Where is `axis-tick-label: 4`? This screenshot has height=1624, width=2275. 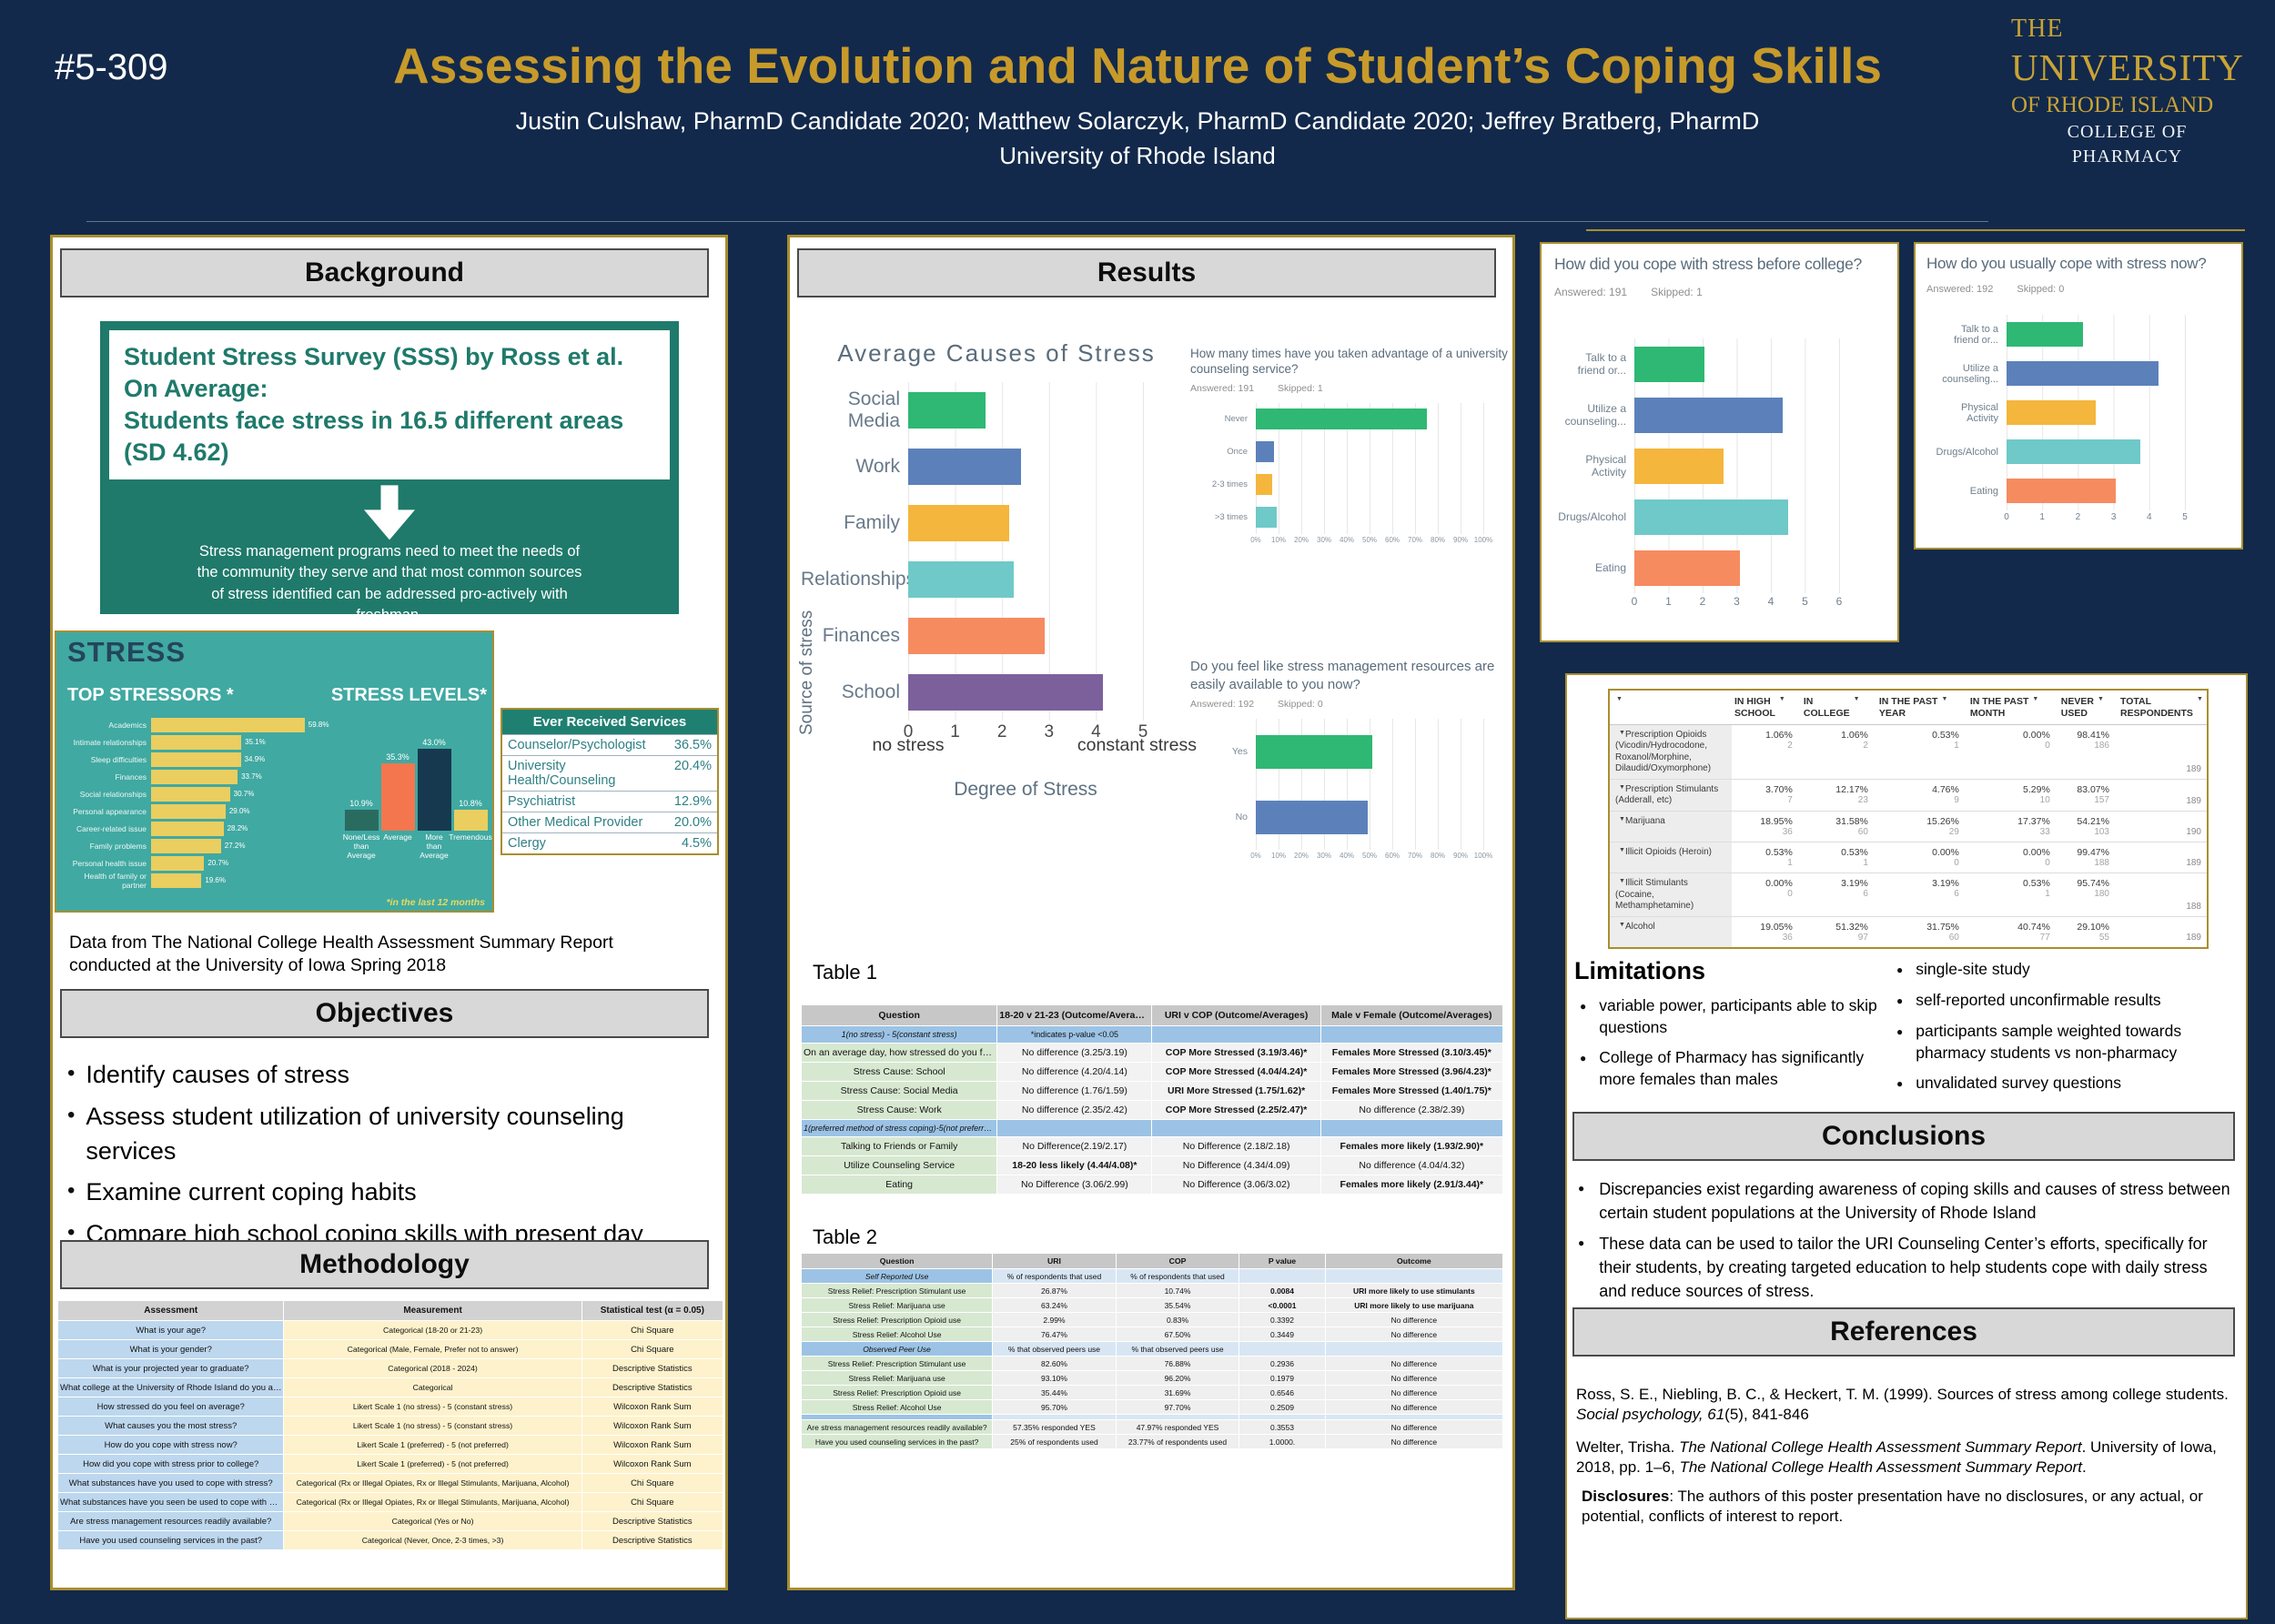 axis-tick-label: 4 is located at coordinates (2149, 517).